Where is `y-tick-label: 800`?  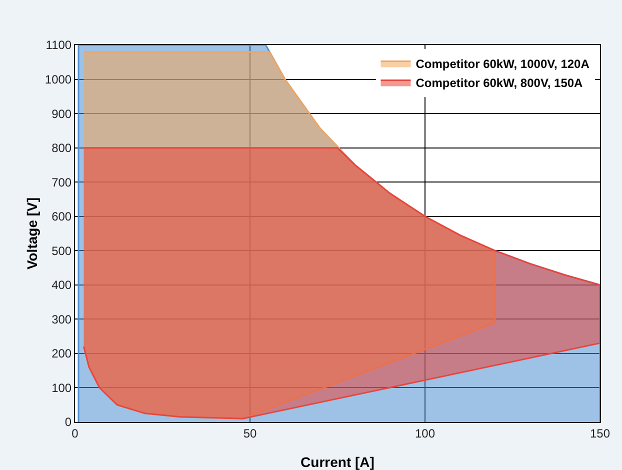 y-tick-label: 800 is located at coordinates (62, 148).